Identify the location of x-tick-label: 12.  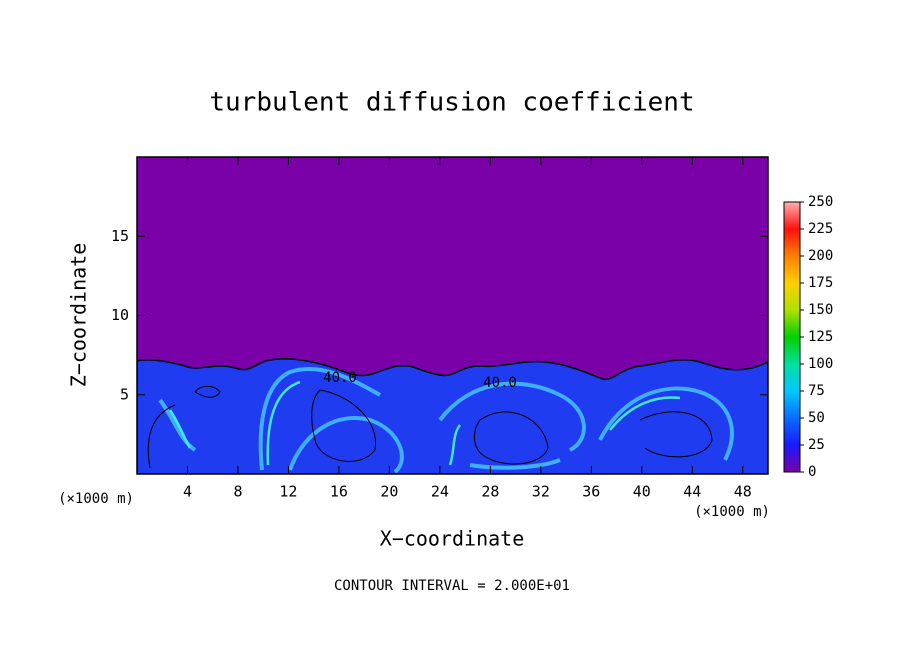
(288, 492).